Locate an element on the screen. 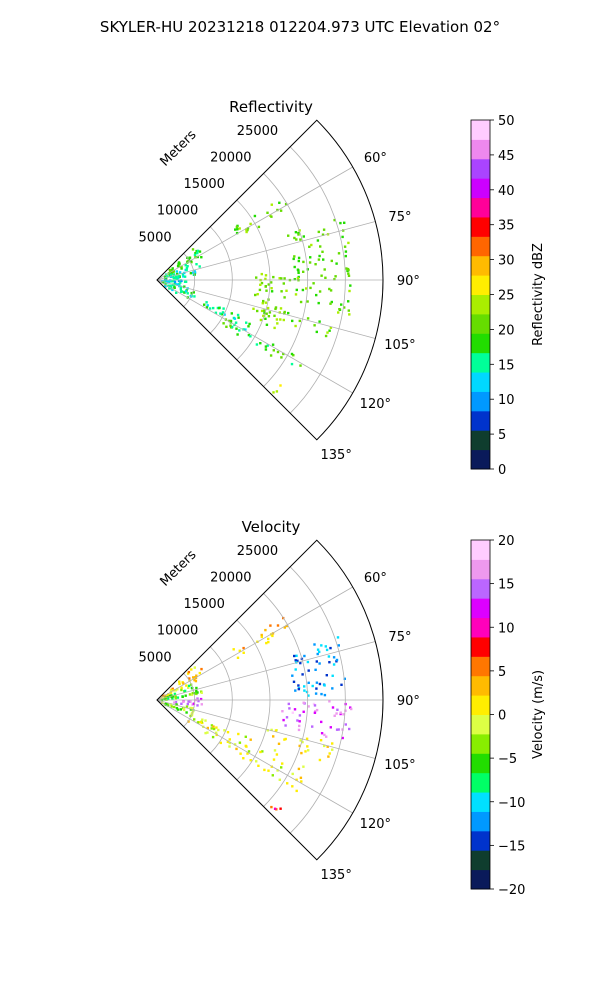 This screenshot has height=1000, width=600. refl-radial-axis-label: Meters is located at coordinates (179, 148).